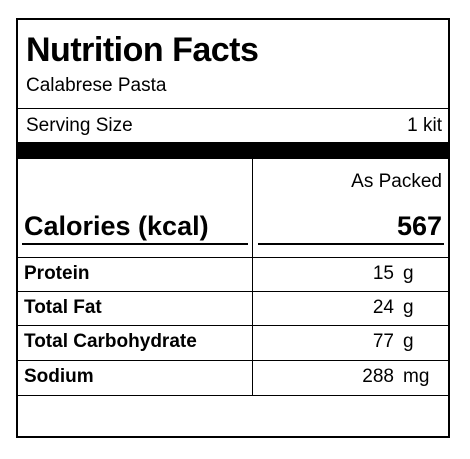 This screenshot has width=470, height=459. Describe the element at coordinates (383, 273) in the screenshot. I see `nutrient-amount-protein: 15` at that location.